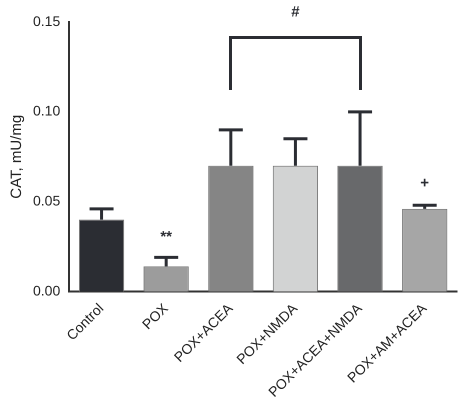 Image resolution: width=465 pixels, height=404 pixels. I want to click on y-tick-label: 0.05, so click(46, 200).